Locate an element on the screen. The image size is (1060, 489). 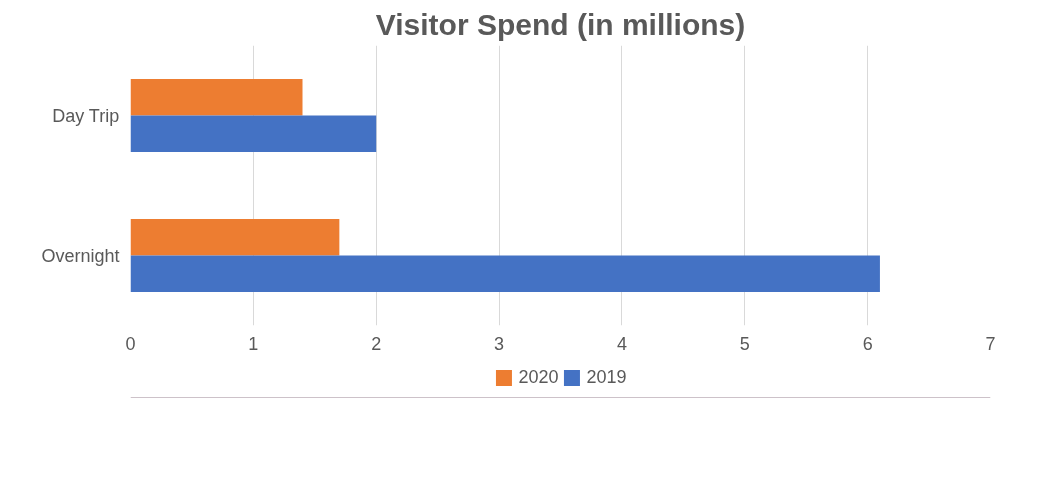
x-tick-label: 7 is located at coordinates (990, 343).